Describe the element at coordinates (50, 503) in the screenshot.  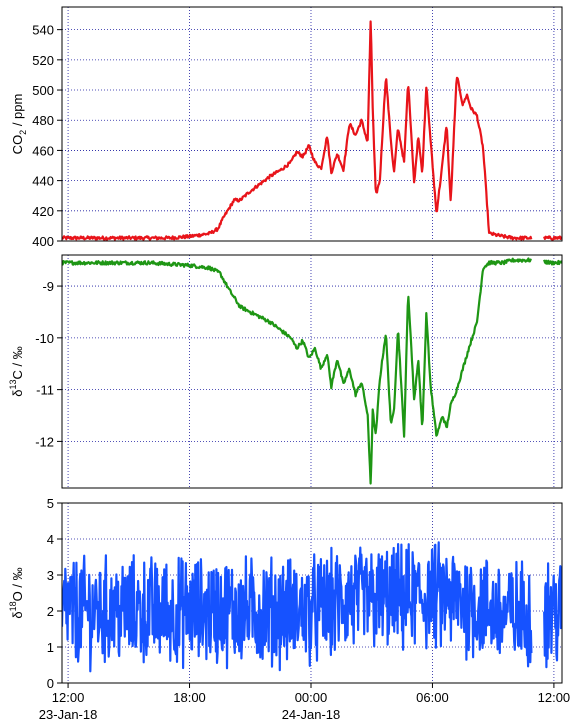
I see `ytick-label: 5` at that location.